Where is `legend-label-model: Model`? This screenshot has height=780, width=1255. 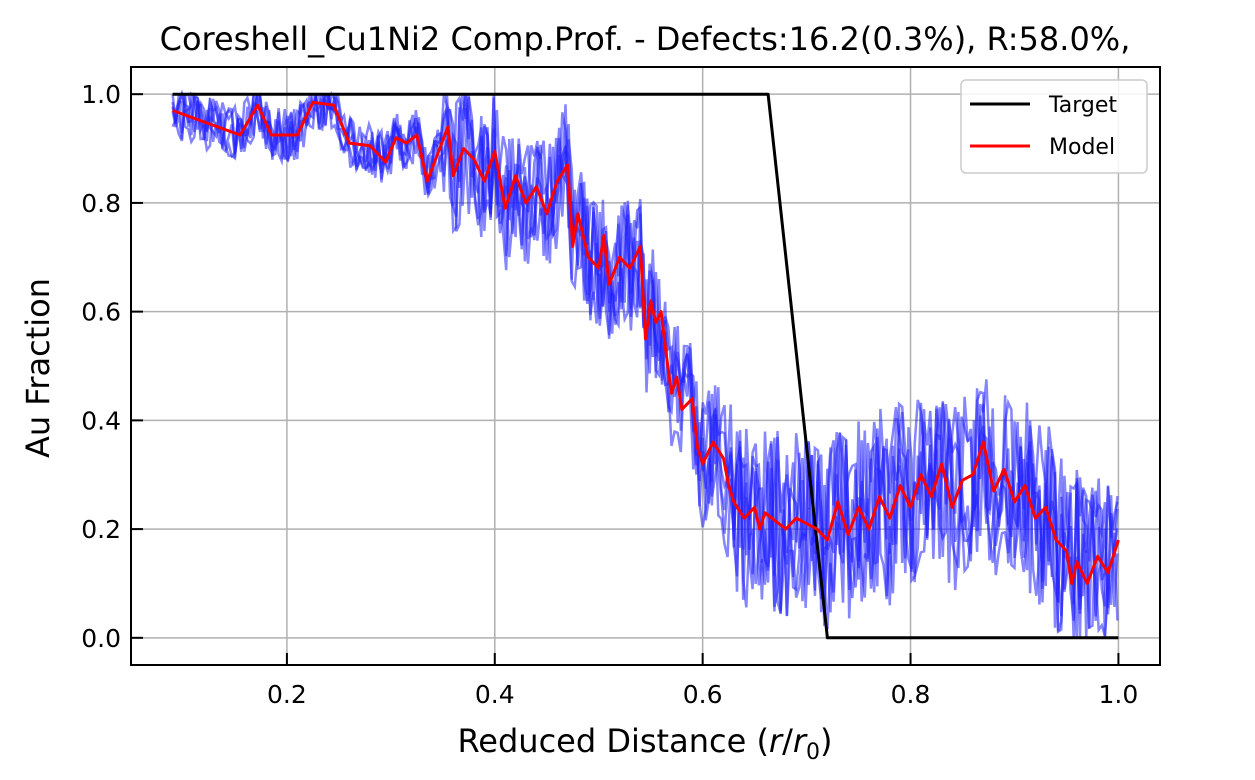
legend-label-model: Model is located at coordinates (1082, 147).